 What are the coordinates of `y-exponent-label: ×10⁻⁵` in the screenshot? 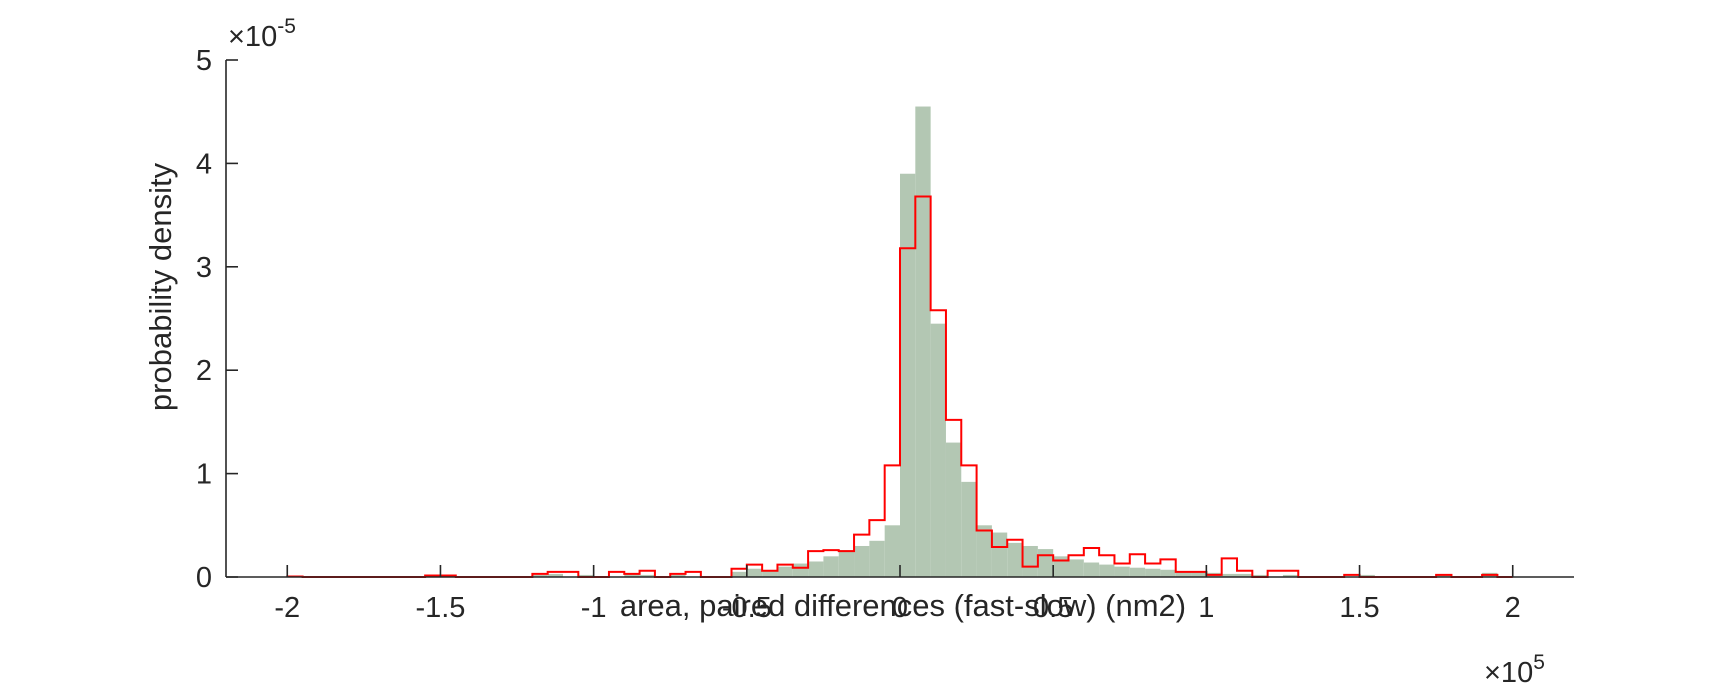 It's located at (262, 34).